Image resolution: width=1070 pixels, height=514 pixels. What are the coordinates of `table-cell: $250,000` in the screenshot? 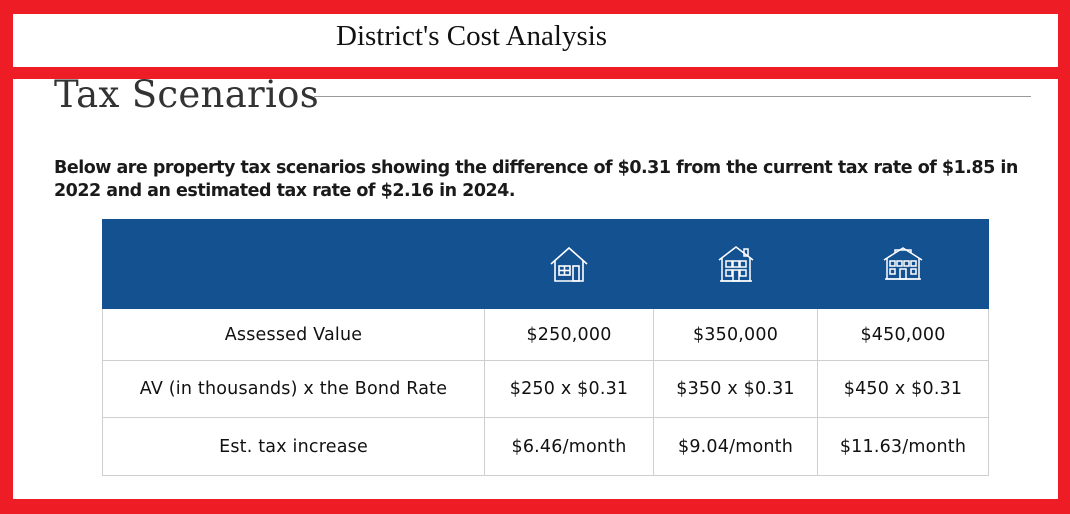 It's located at (569, 334).